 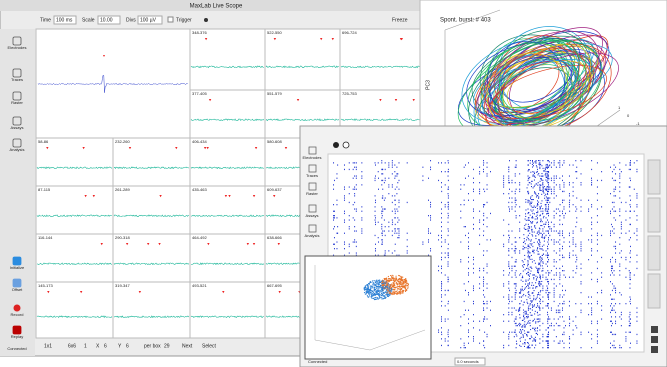 I want to click on info-button, so click(x=346, y=145).